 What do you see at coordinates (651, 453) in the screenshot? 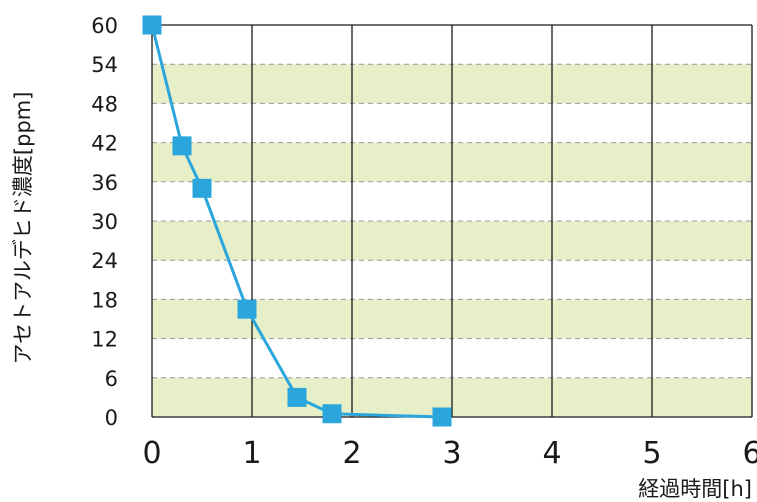
I see `x-tick-label-5: 5` at bounding box center [651, 453].